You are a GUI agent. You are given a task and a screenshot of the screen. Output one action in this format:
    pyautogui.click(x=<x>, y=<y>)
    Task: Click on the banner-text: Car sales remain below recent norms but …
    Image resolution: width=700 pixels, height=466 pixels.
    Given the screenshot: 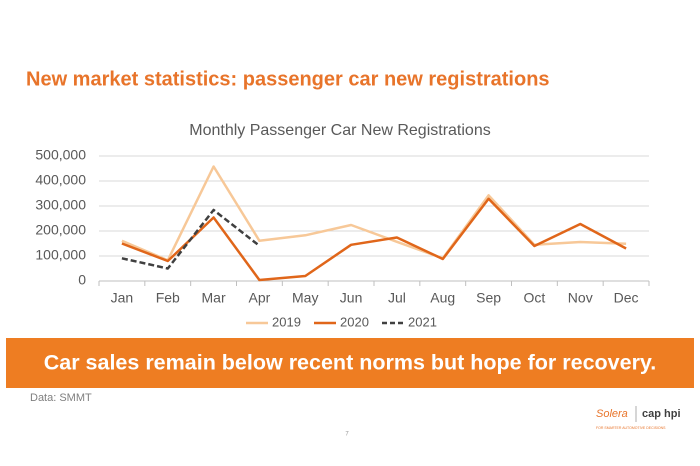 What is the action you would take?
    pyautogui.click(x=350, y=363)
    